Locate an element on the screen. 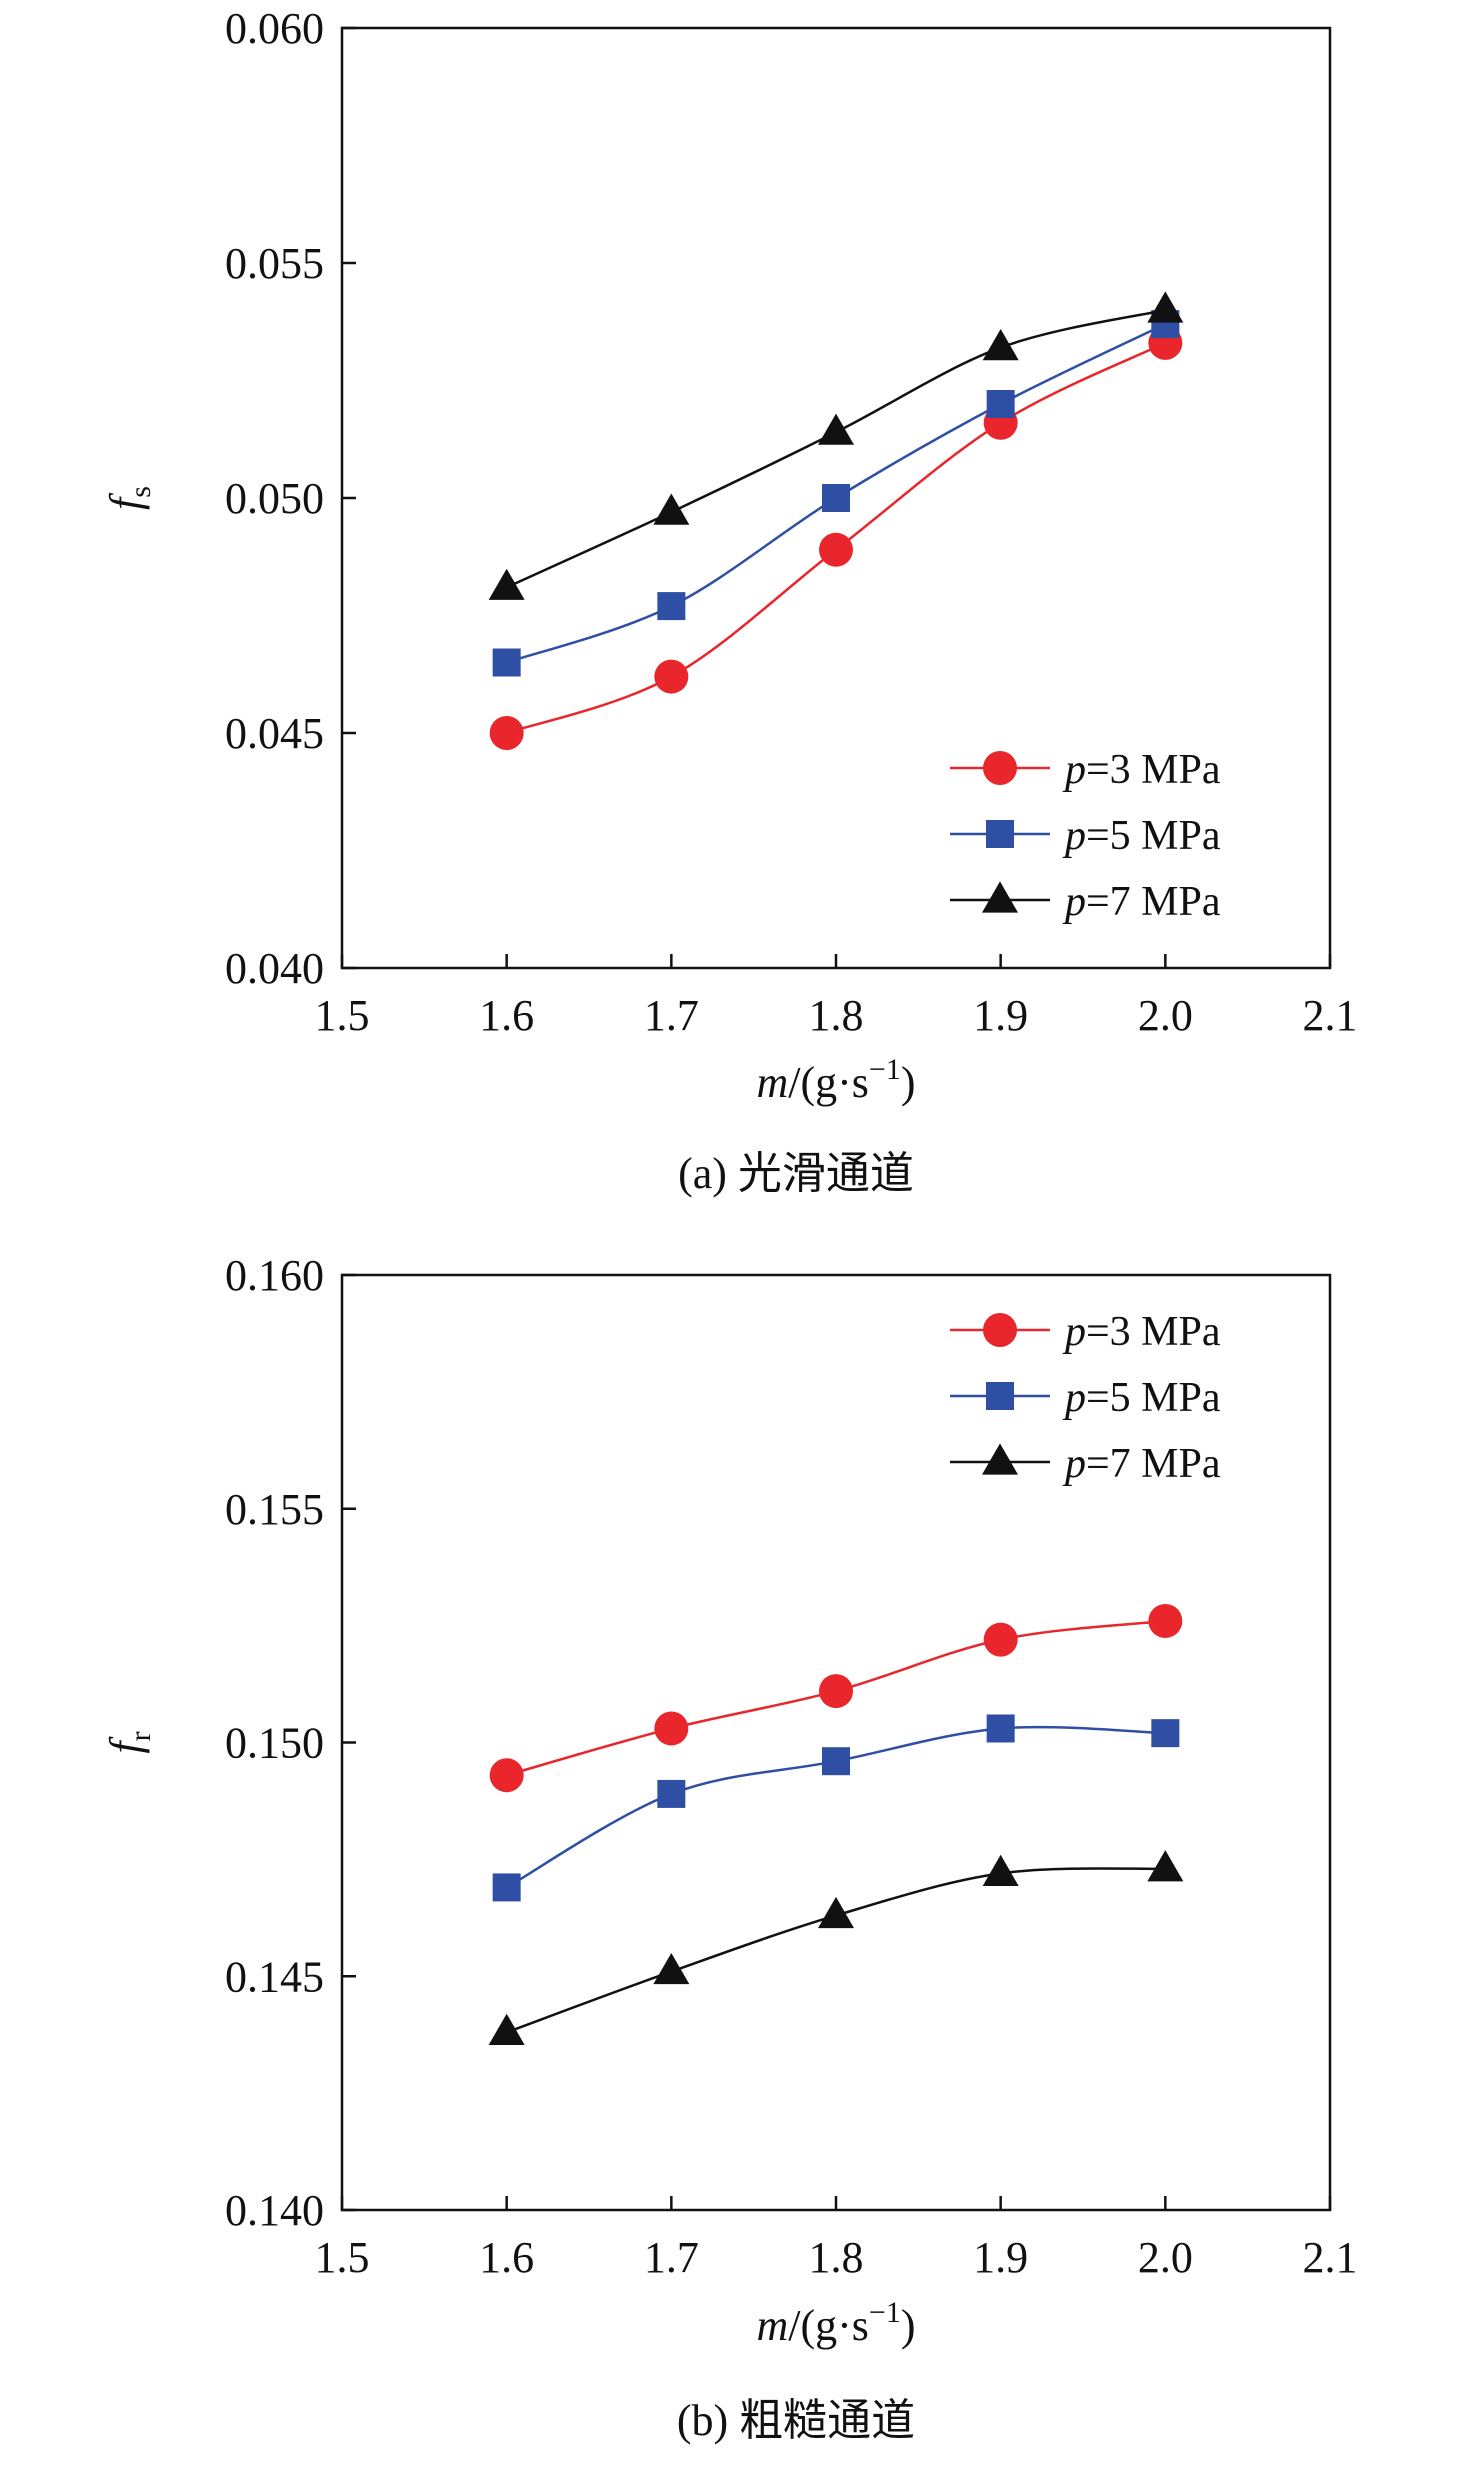  y-tick-label: 0.050 is located at coordinates (274, 498).